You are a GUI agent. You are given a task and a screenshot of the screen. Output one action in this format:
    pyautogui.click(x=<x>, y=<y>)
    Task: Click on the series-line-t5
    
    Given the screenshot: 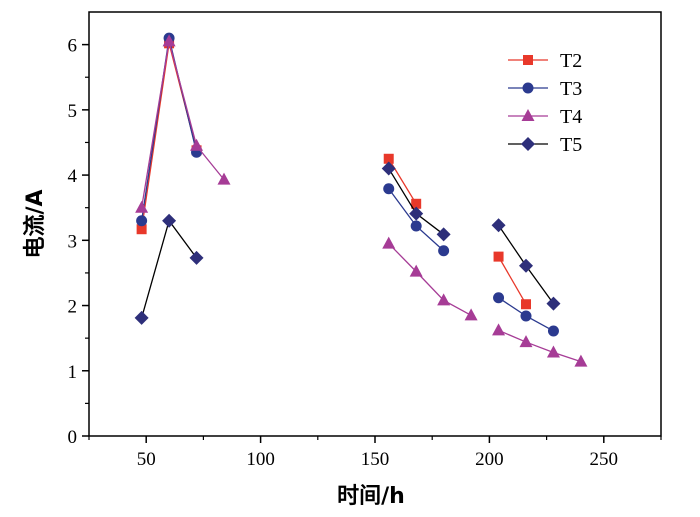 What is the action you would take?
    pyautogui.click(x=169, y=269)
    